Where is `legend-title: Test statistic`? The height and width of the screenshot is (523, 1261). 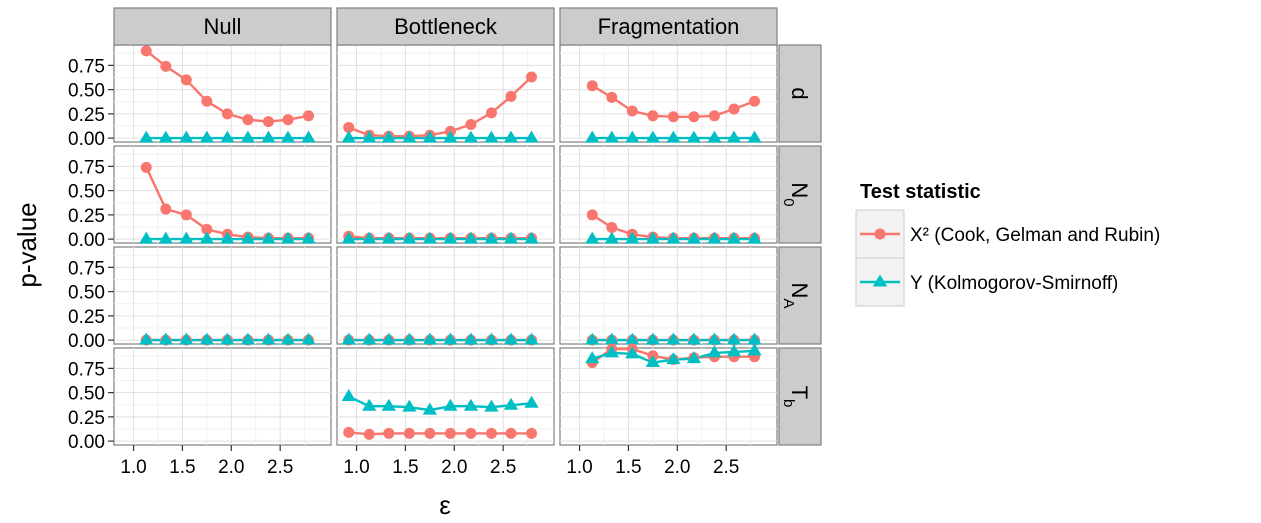
legend-title: Test statistic is located at coordinates (920, 192).